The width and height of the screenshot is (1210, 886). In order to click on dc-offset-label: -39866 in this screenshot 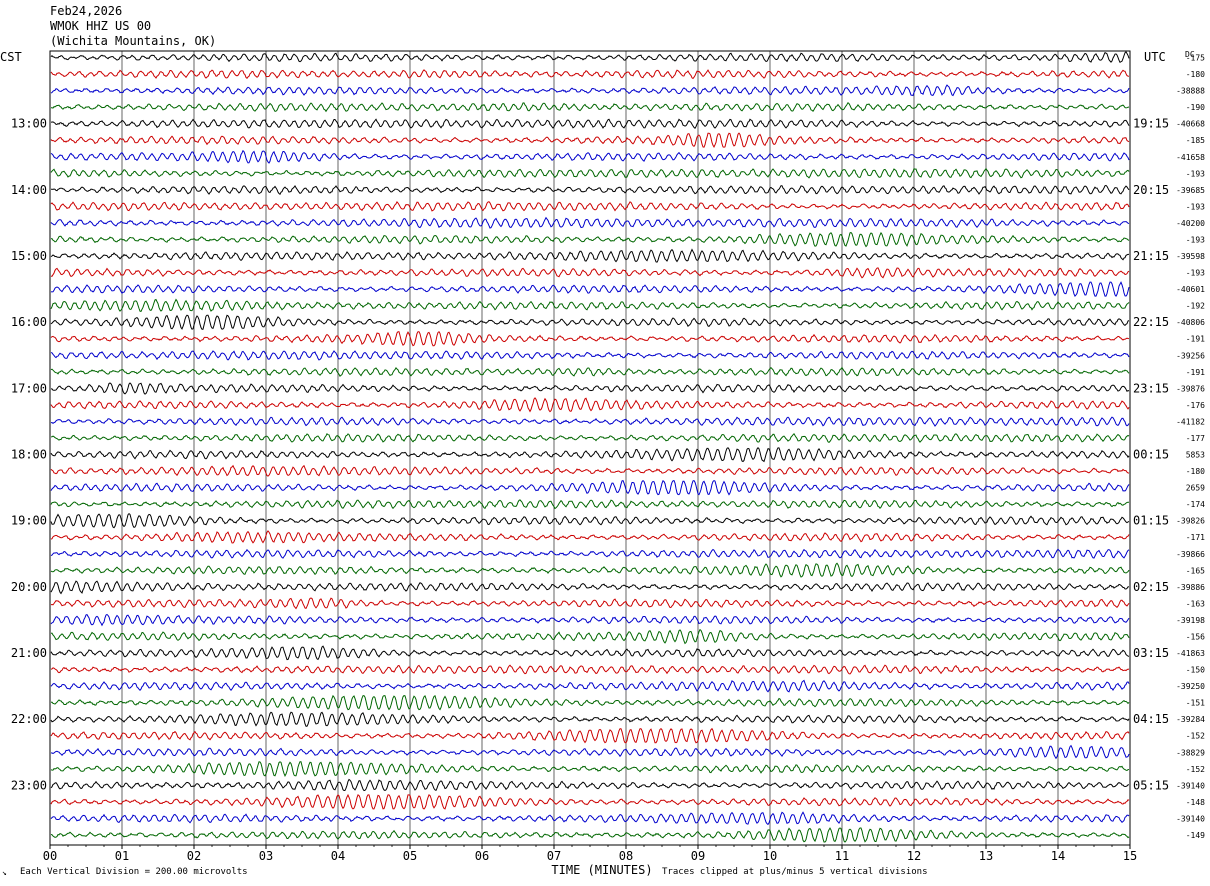, I will do `click(1190, 554)`.